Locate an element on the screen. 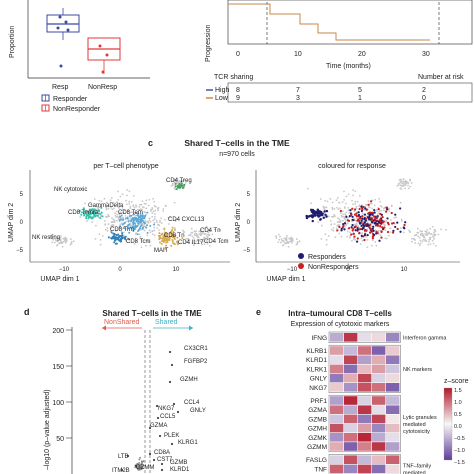 The width and height of the screenshot is (474, 474). risk-low-count: 1 is located at coordinates (360, 98).